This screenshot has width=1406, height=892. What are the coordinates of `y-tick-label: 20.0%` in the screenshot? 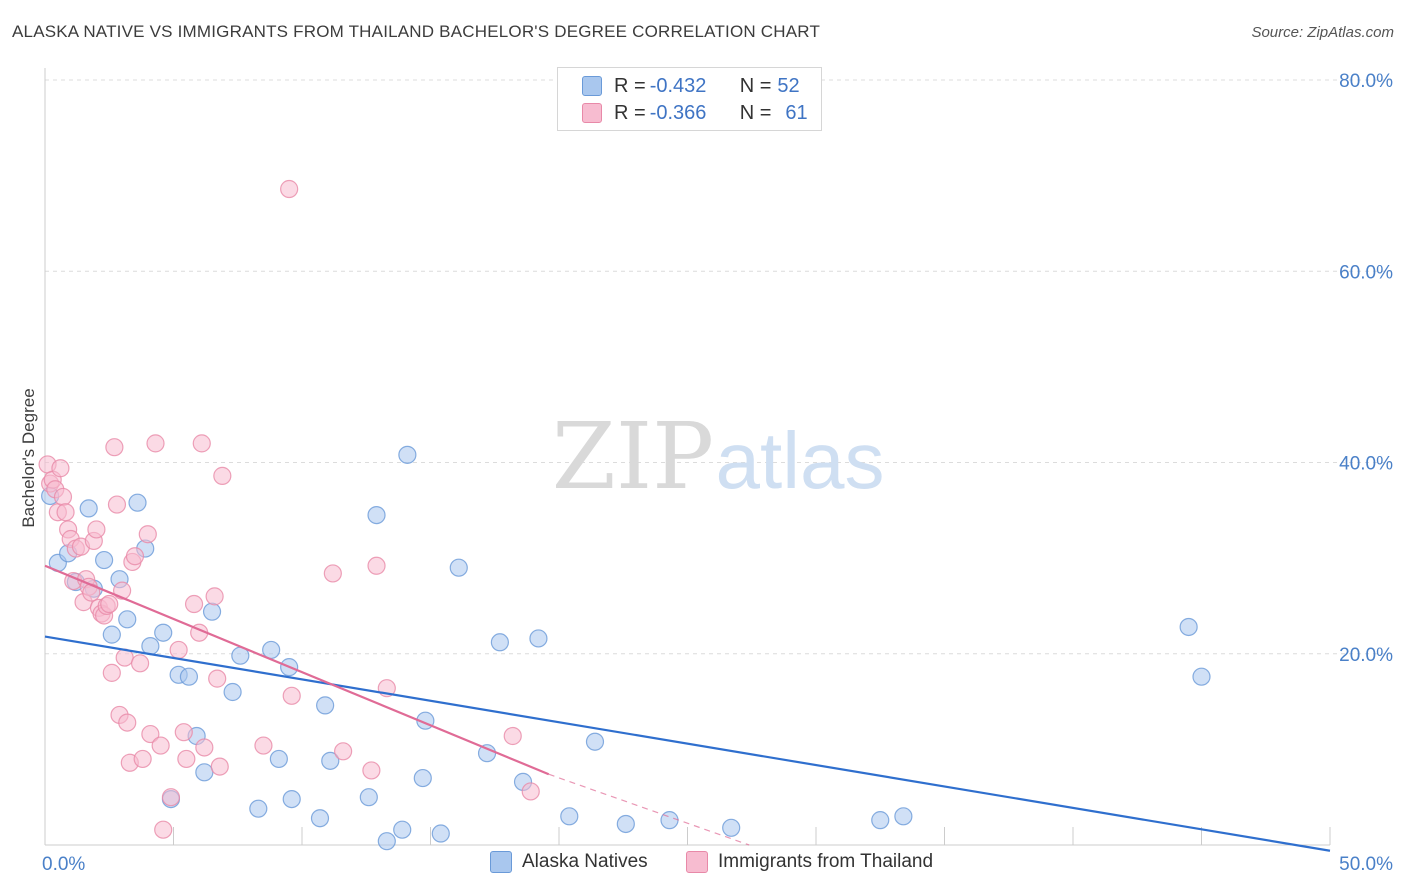 It's located at (1366, 655).